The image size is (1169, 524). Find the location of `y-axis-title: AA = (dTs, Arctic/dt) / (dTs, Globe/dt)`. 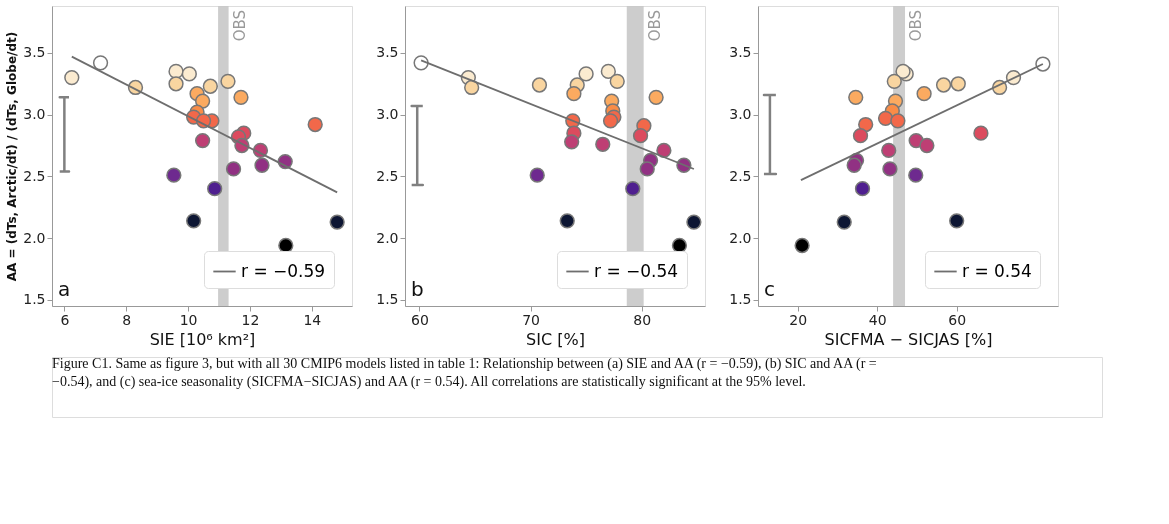

y-axis-title: AA = (dTs, Arctic/dt) / (dTs, Globe/dt) is located at coordinates (12, 156).